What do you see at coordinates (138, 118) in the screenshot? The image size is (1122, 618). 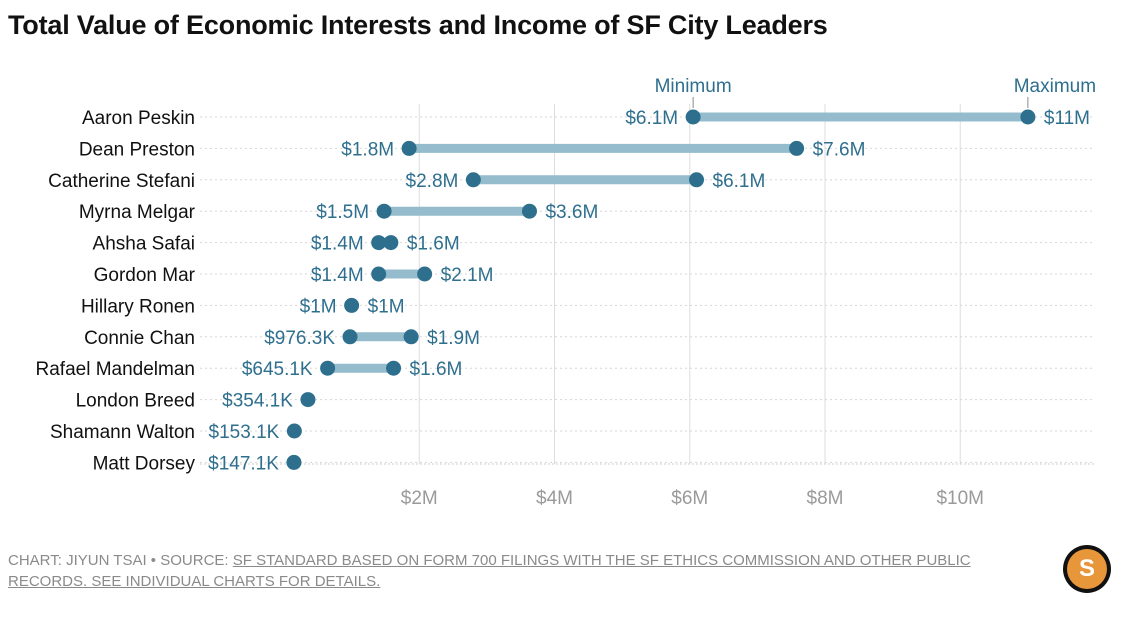 I see `row-label: Aaron Peskin` at bounding box center [138, 118].